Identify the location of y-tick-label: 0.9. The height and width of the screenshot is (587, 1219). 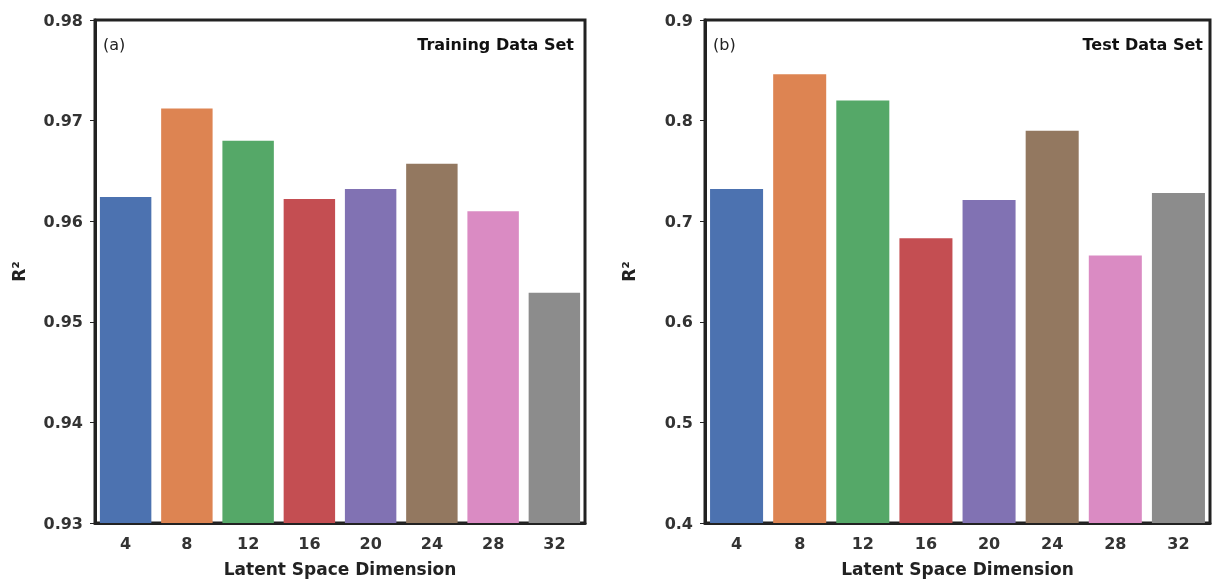
(678, 20).